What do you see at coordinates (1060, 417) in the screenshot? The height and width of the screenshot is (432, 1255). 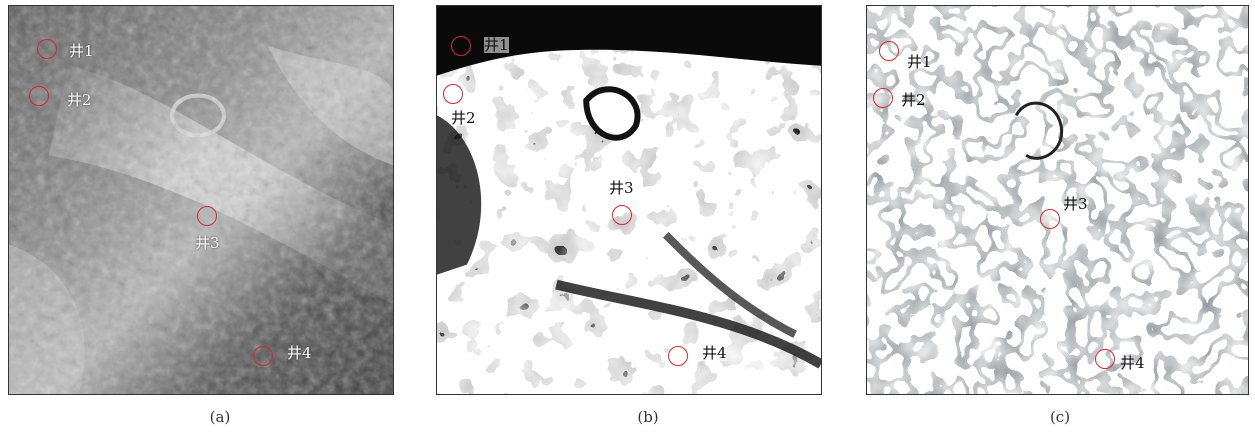 I see `caption-c: (c)` at bounding box center [1060, 417].